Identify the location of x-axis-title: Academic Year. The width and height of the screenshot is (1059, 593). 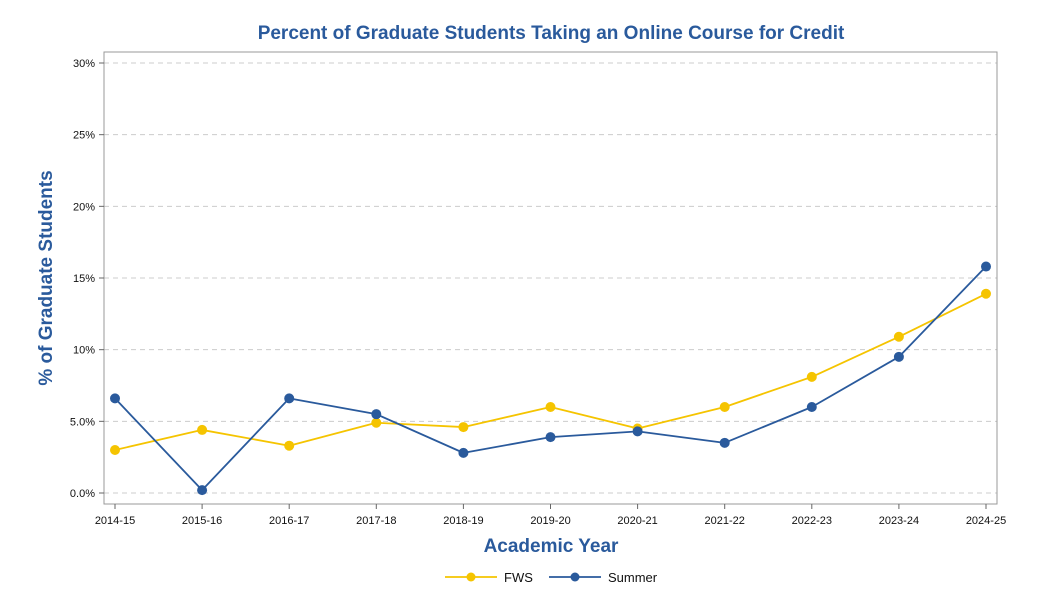
(551, 546).